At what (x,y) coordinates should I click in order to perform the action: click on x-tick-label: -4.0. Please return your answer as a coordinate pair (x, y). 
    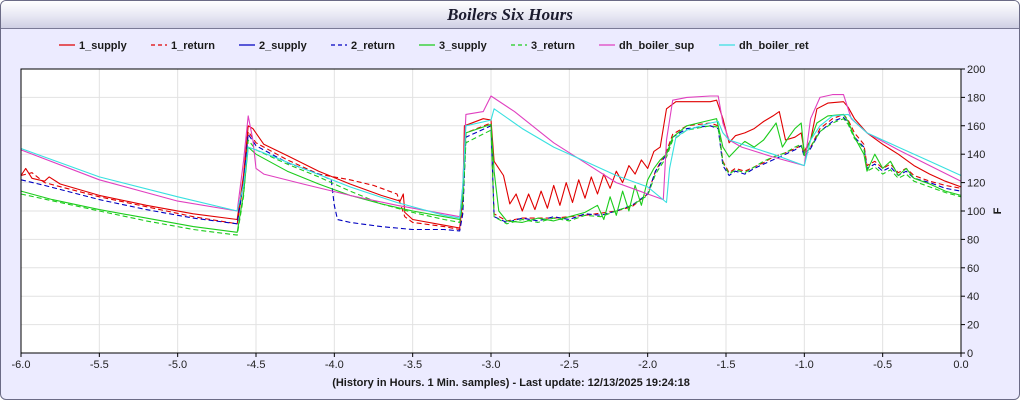
    Looking at the image, I should click on (334, 365).